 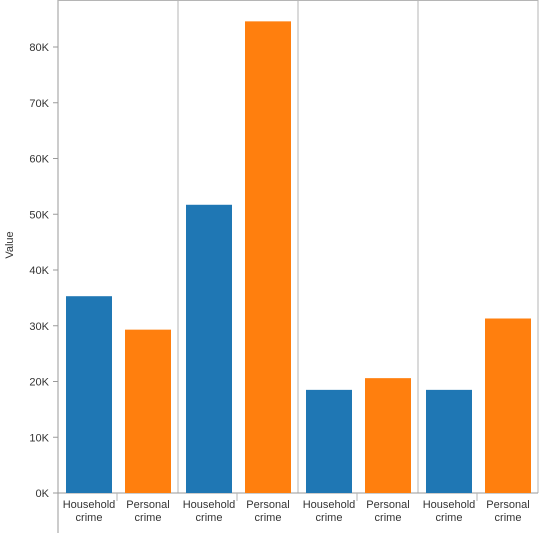 I want to click on y-tick-label: 70K, so click(x=39, y=104).